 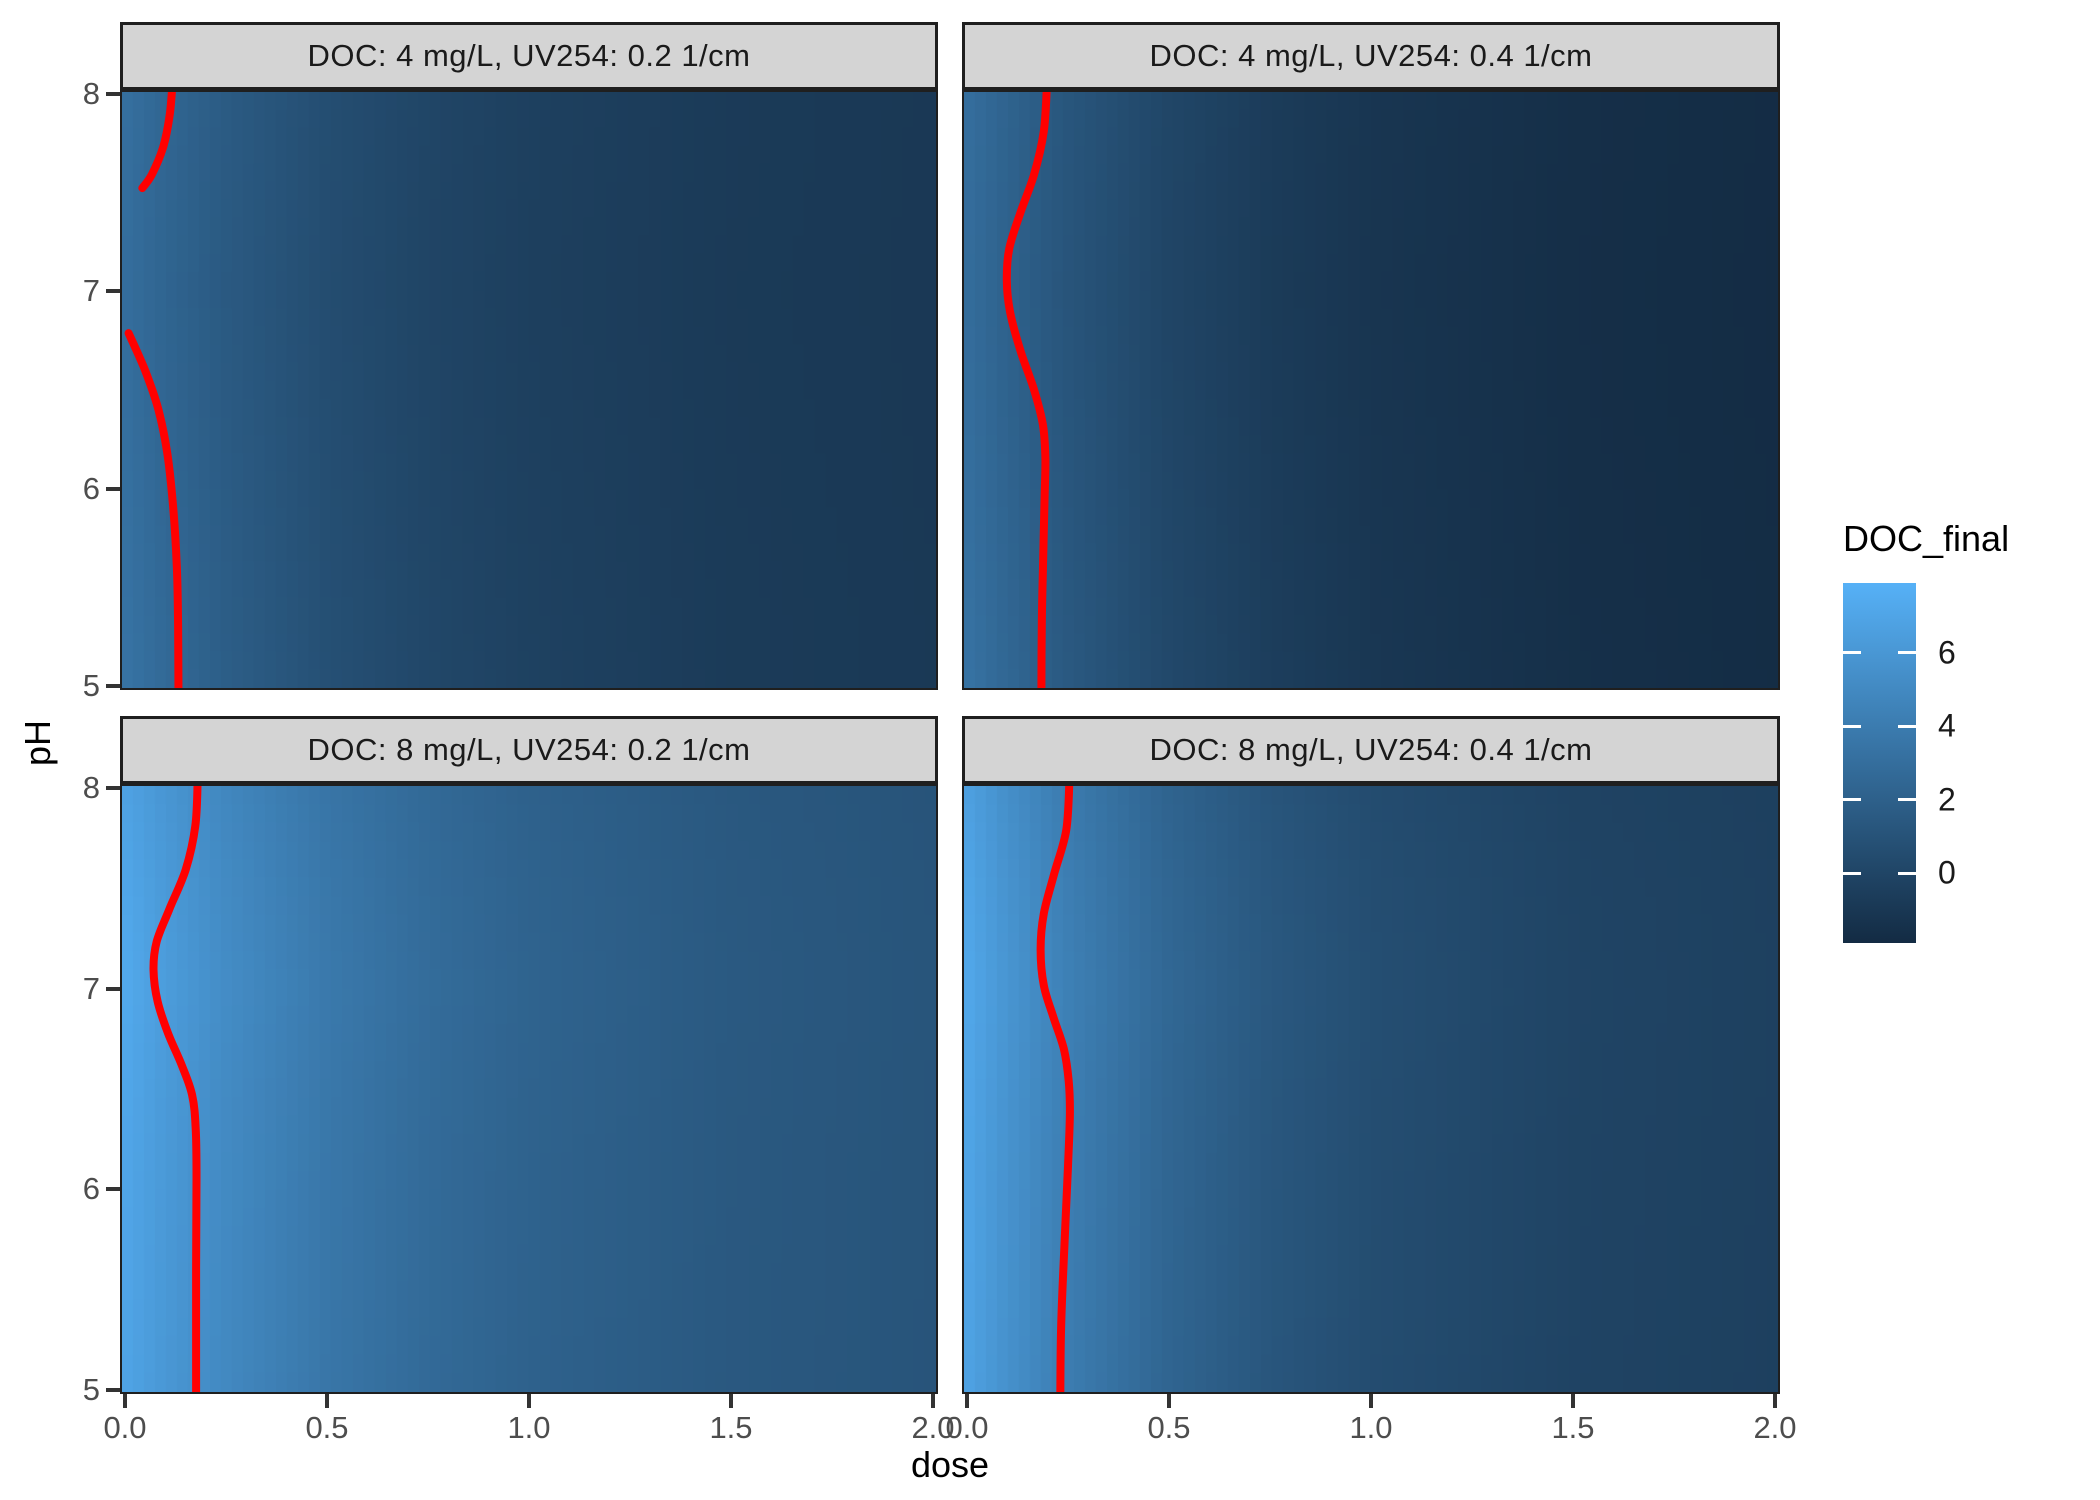 What do you see at coordinates (37, 743) in the screenshot?
I see `y-axis-title: pH` at bounding box center [37, 743].